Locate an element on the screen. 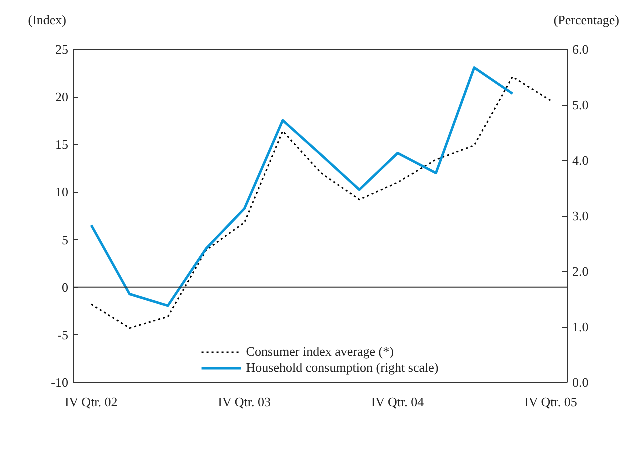  y2-tick-label: 0.0 is located at coordinates (580, 382).